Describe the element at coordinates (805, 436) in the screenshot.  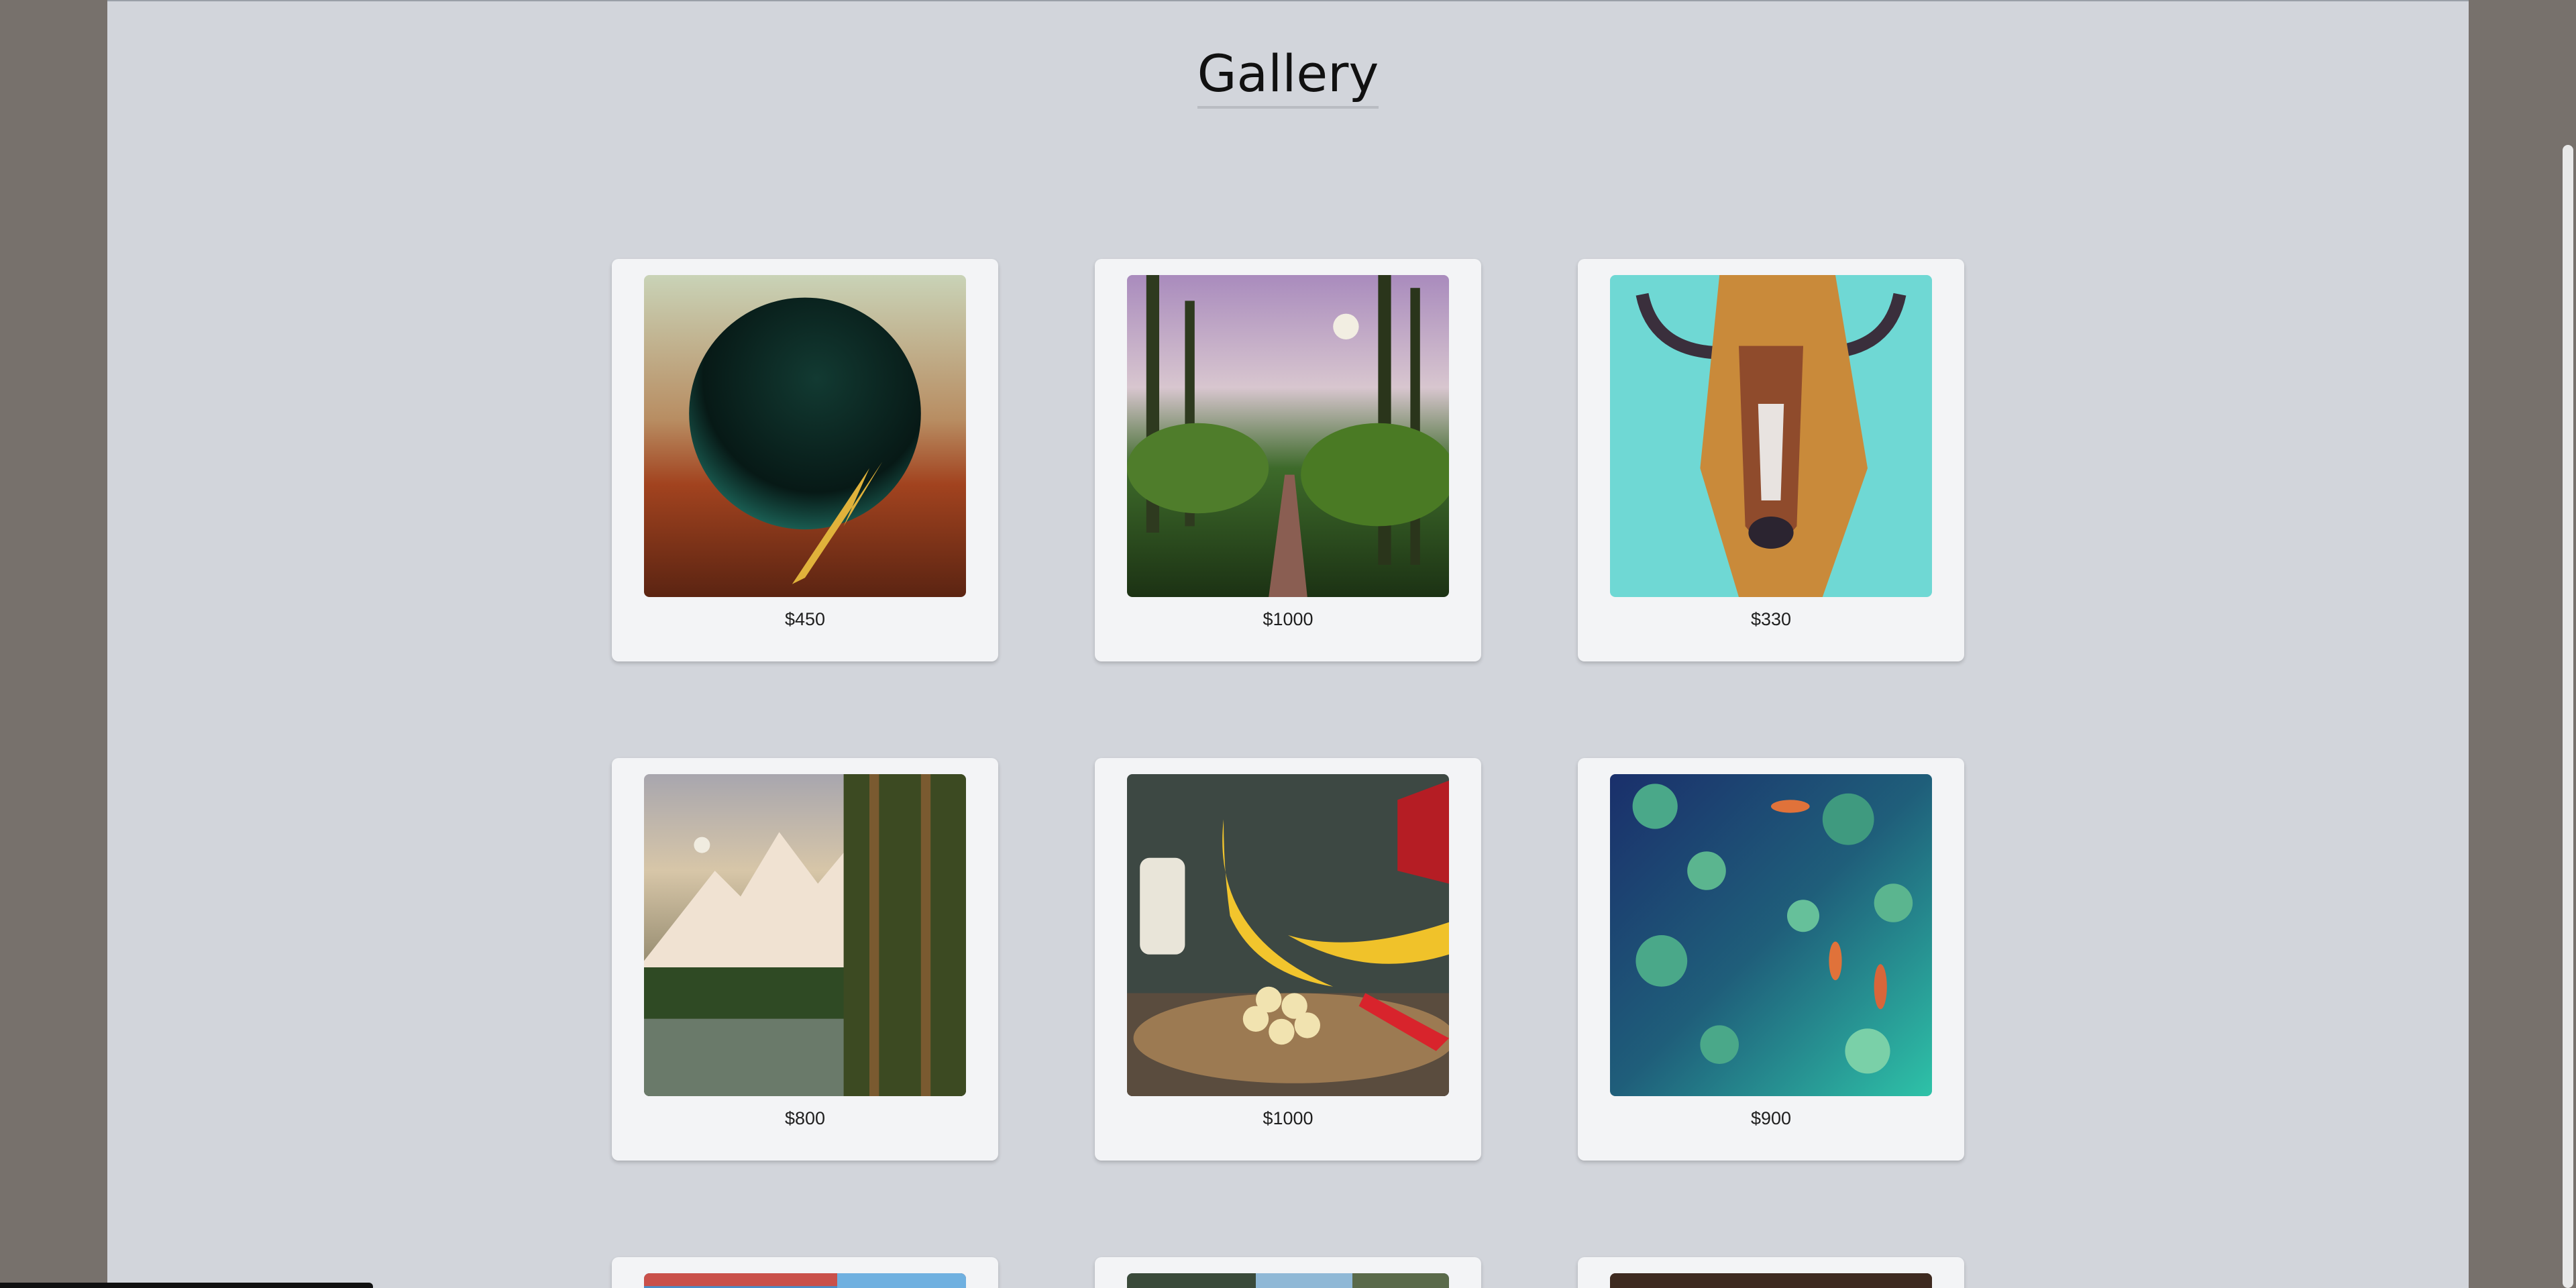
I see `dark-sphere-painting` at that location.